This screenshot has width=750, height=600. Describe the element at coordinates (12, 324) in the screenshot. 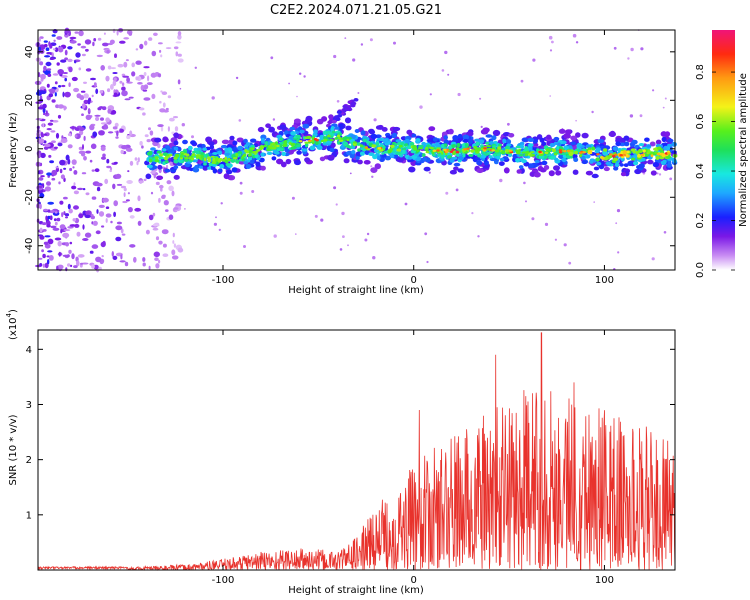

I see `svg-text: (x104)` at that location.